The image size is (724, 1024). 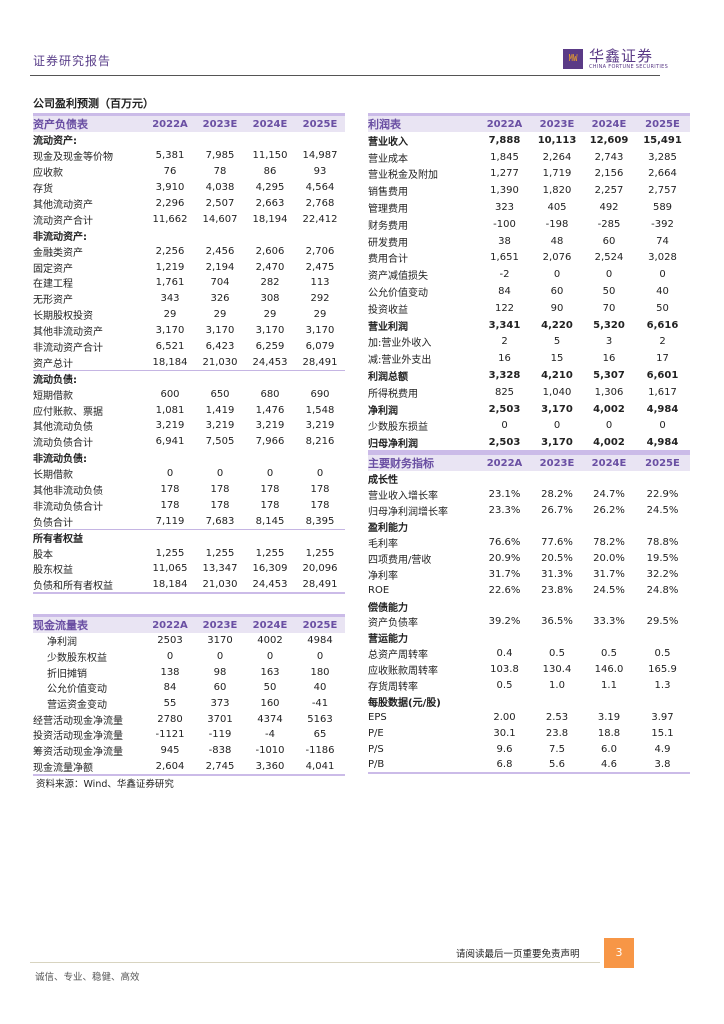 What do you see at coordinates (220, 172) in the screenshot?
I see `cell-value: 78` at bounding box center [220, 172].